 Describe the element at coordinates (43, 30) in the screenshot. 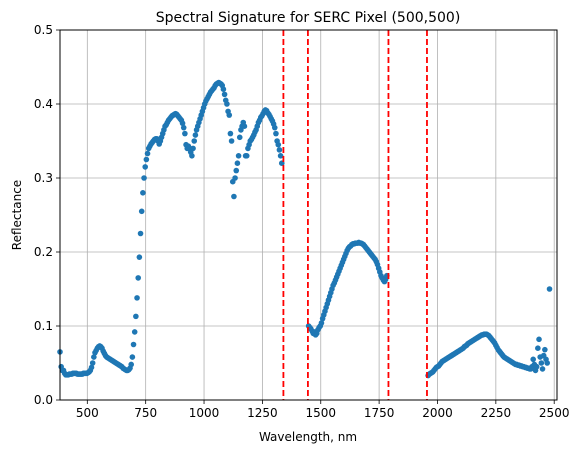

I see `y-tick-label: 0.5` at that location.